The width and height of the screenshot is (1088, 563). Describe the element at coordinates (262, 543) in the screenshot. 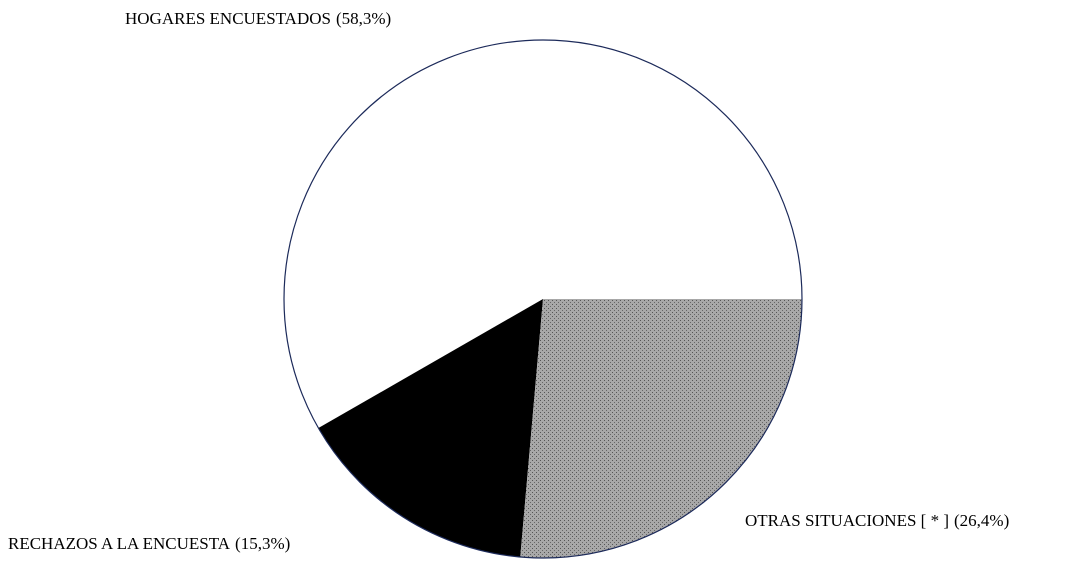

I see `slice-value: (15,3%)` at that location.